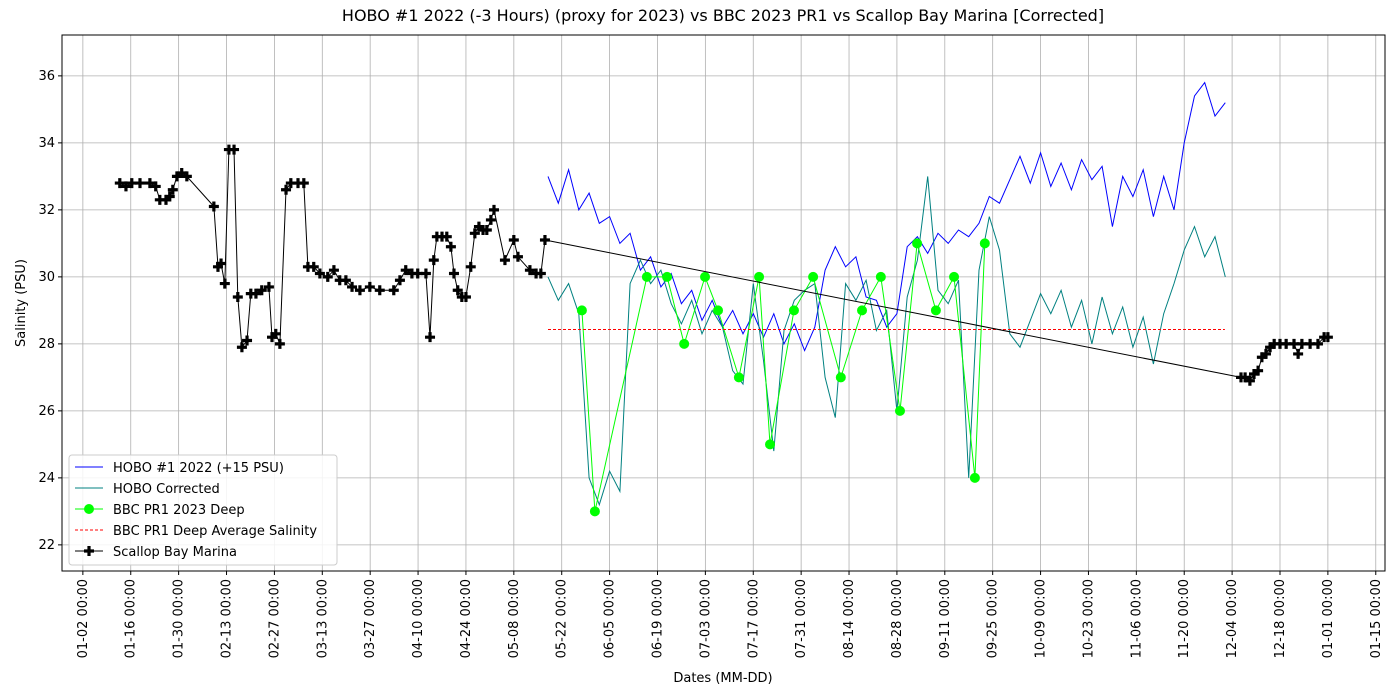  Describe the element at coordinates (849, 618) in the screenshot. I see `x-tick-label: 08-14 00:00` at that location.